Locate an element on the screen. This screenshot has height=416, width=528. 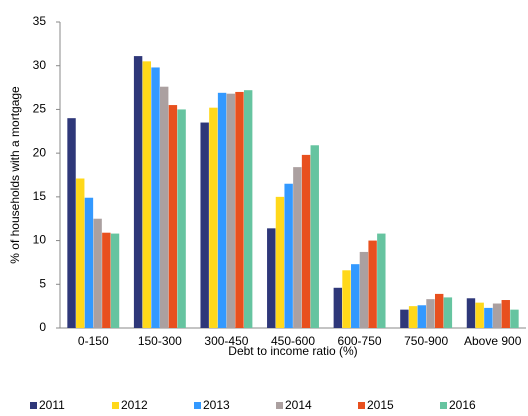
y-tick-label: 25 is located at coordinates (40, 109).